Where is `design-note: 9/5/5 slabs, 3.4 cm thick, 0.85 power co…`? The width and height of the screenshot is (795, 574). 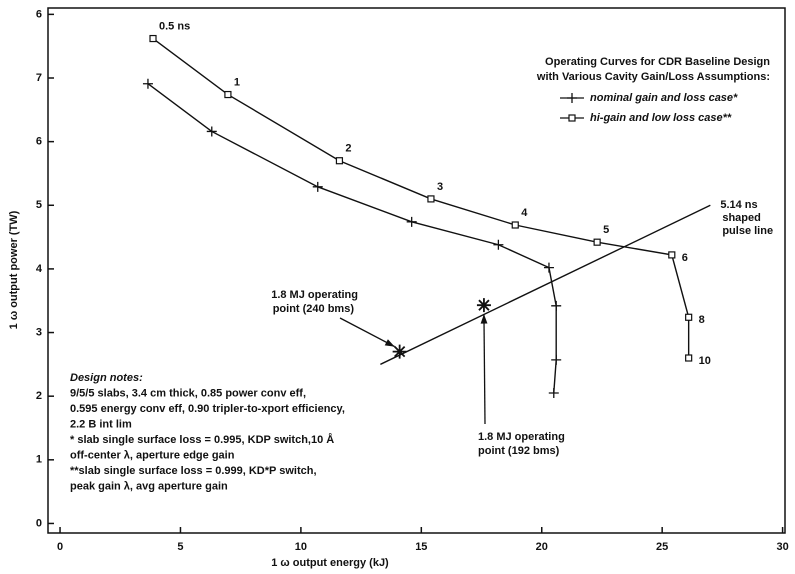 design-note: 9/5/5 slabs, 3.4 cm thick, 0.85 power co… is located at coordinates (188, 393).